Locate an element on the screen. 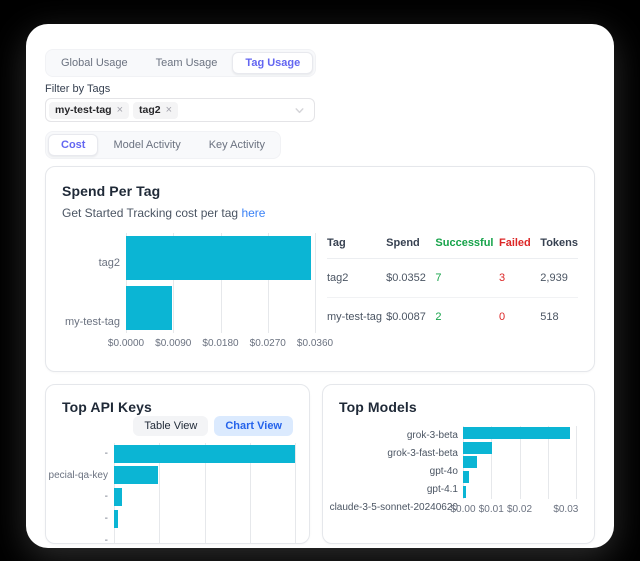 The height and width of the screenshot is (561, 640). tag-chip-my-test-tag: my-test-tag × is located at coordinates (89, 110).